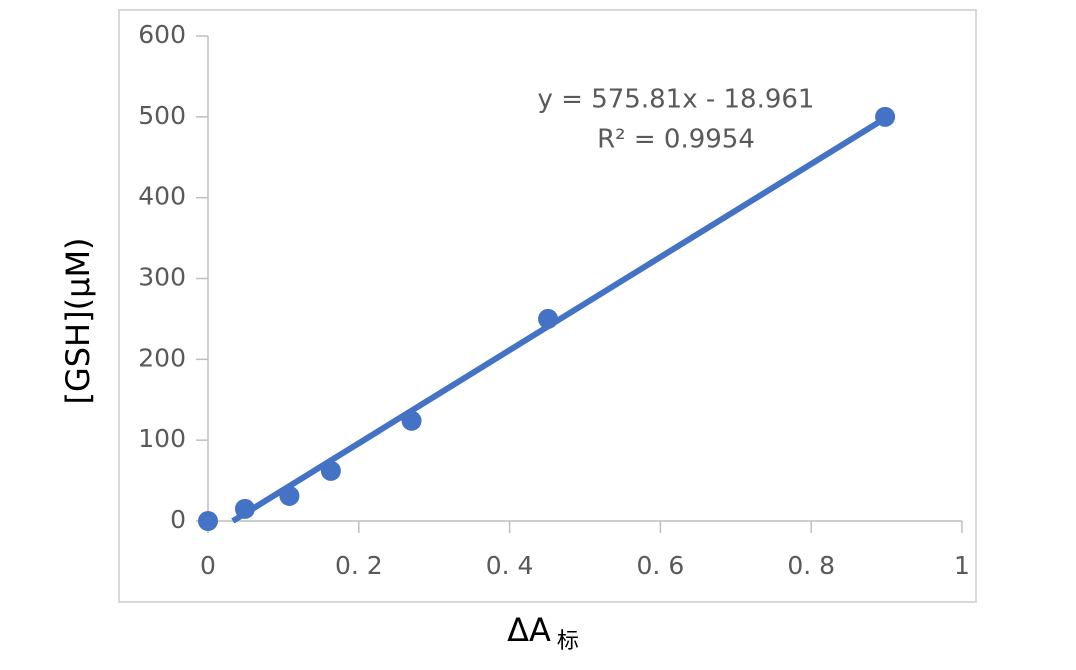  I want to click on trendline-equation: y = 575.81x - 18.961, so click(676, 100).